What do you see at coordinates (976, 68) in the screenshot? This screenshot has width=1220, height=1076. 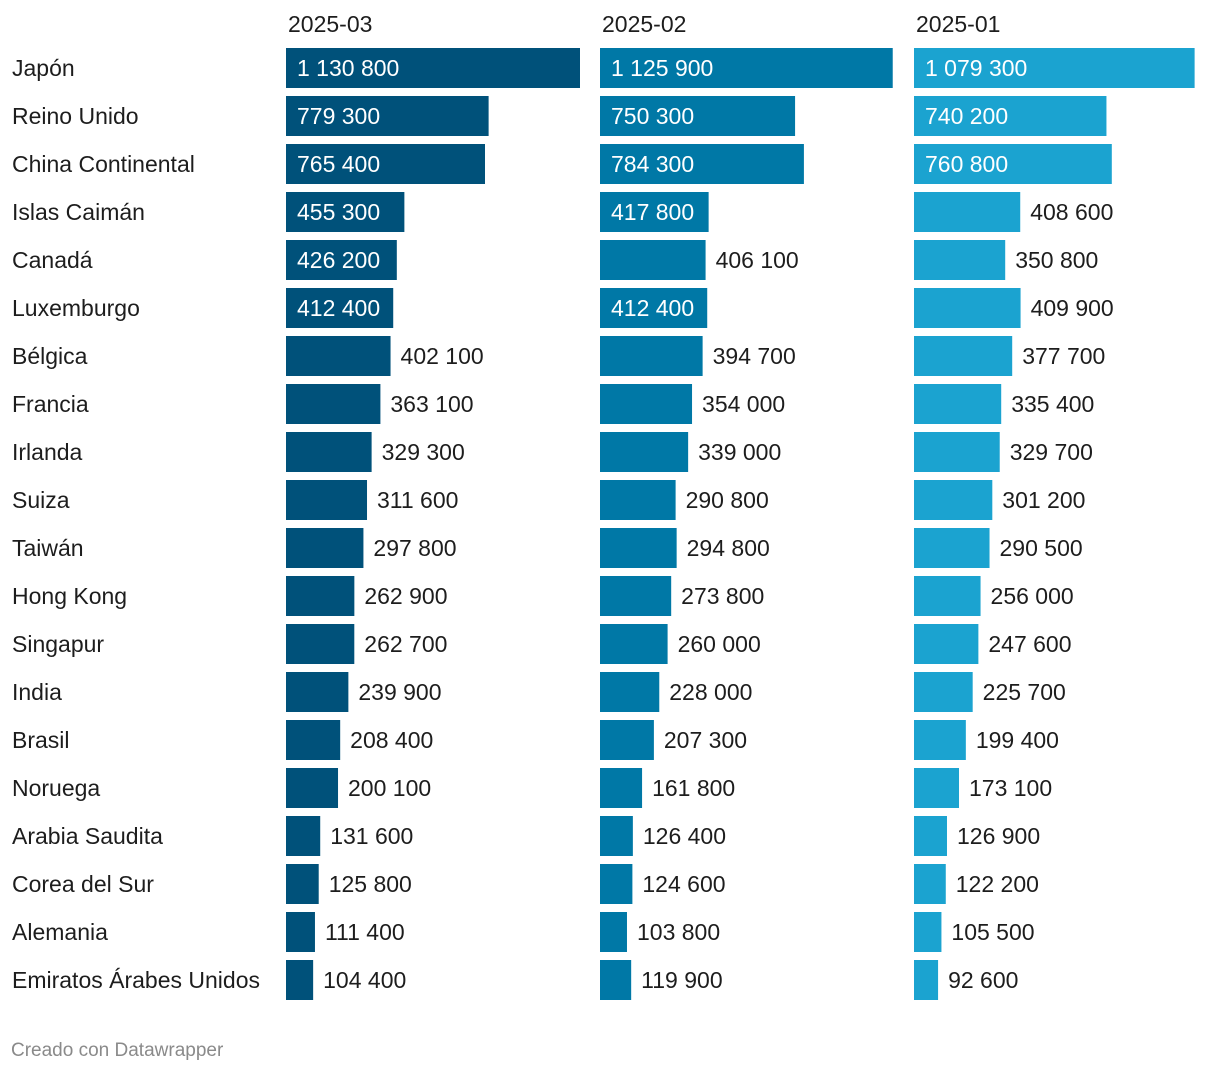 I see `data-label: 1 079 300` at bounding box center [976, 68].